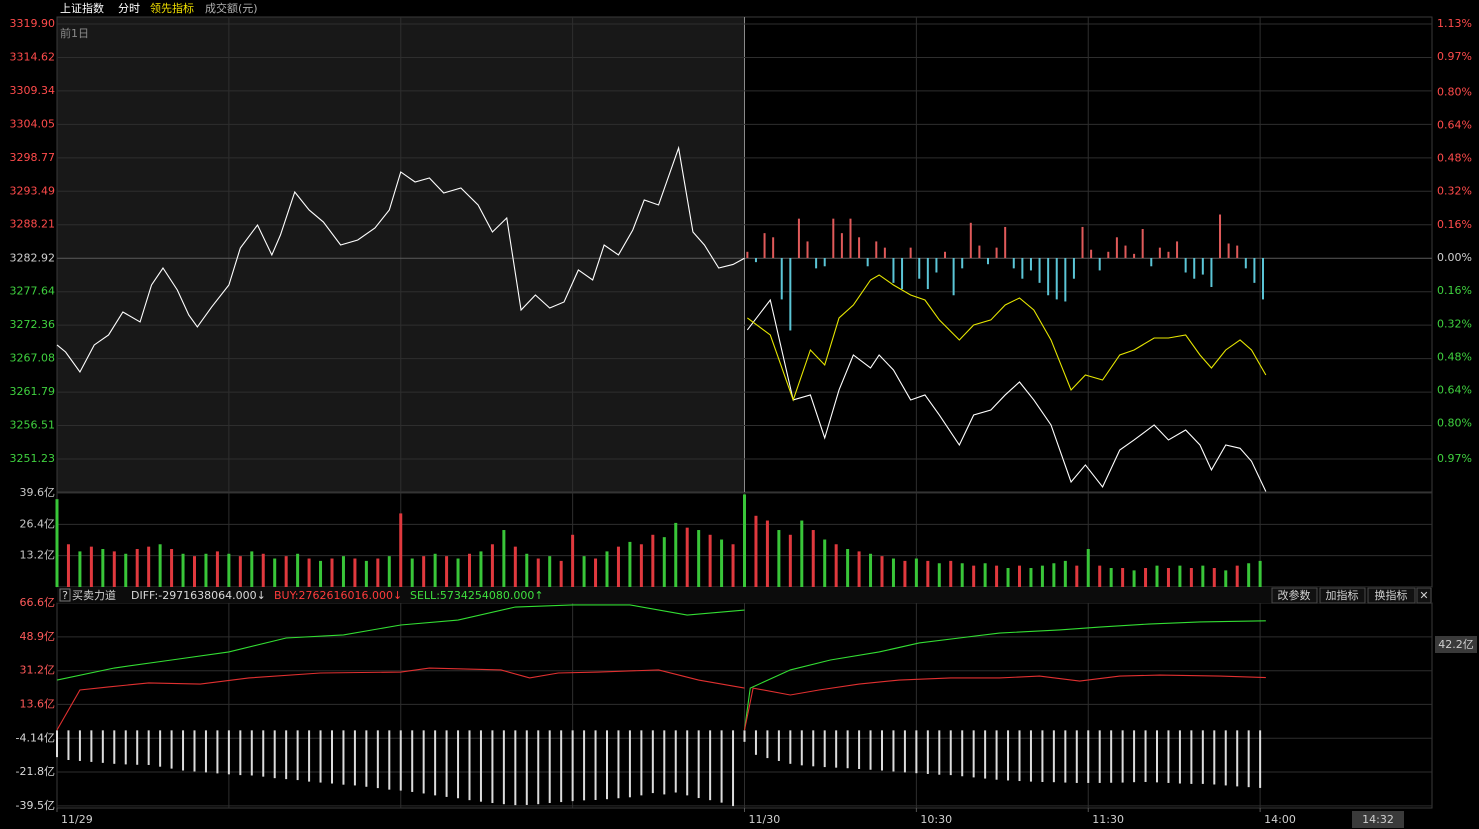 The width and height of the screenshot is (1479, 829). I want to click on y-tick-label: 3288.21, so click(33, 224).